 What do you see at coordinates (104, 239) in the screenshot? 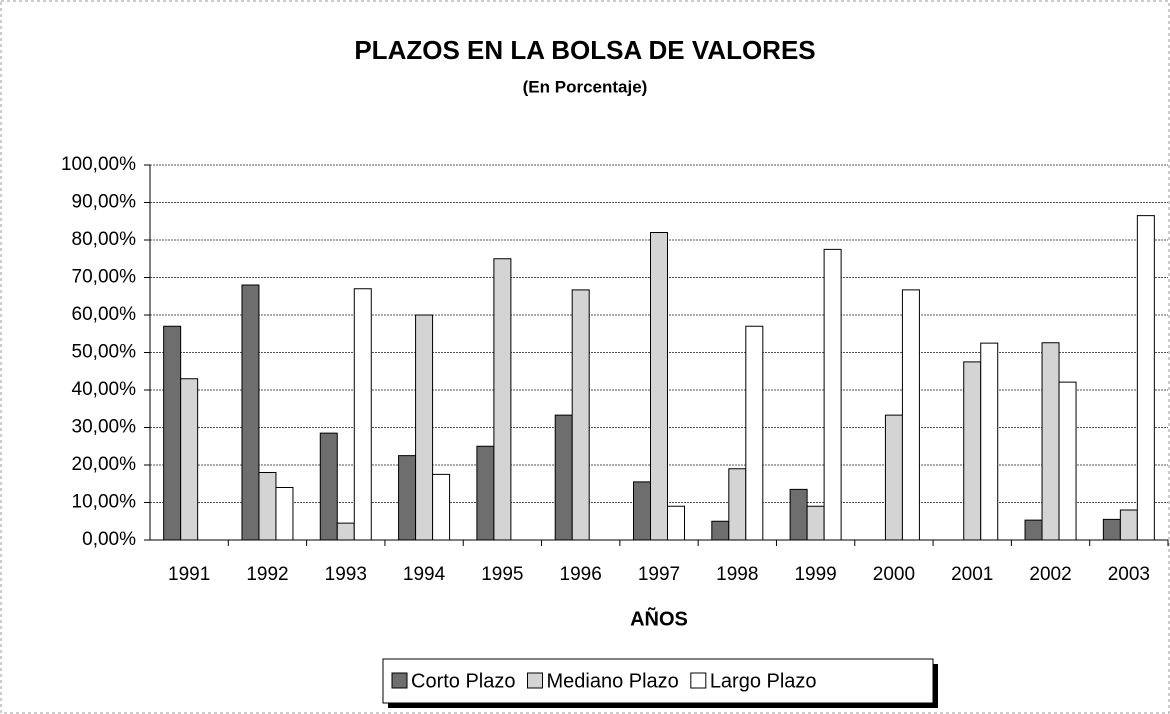
I see `y-tick-label: 80,00%` at bounding box center [104, 239].